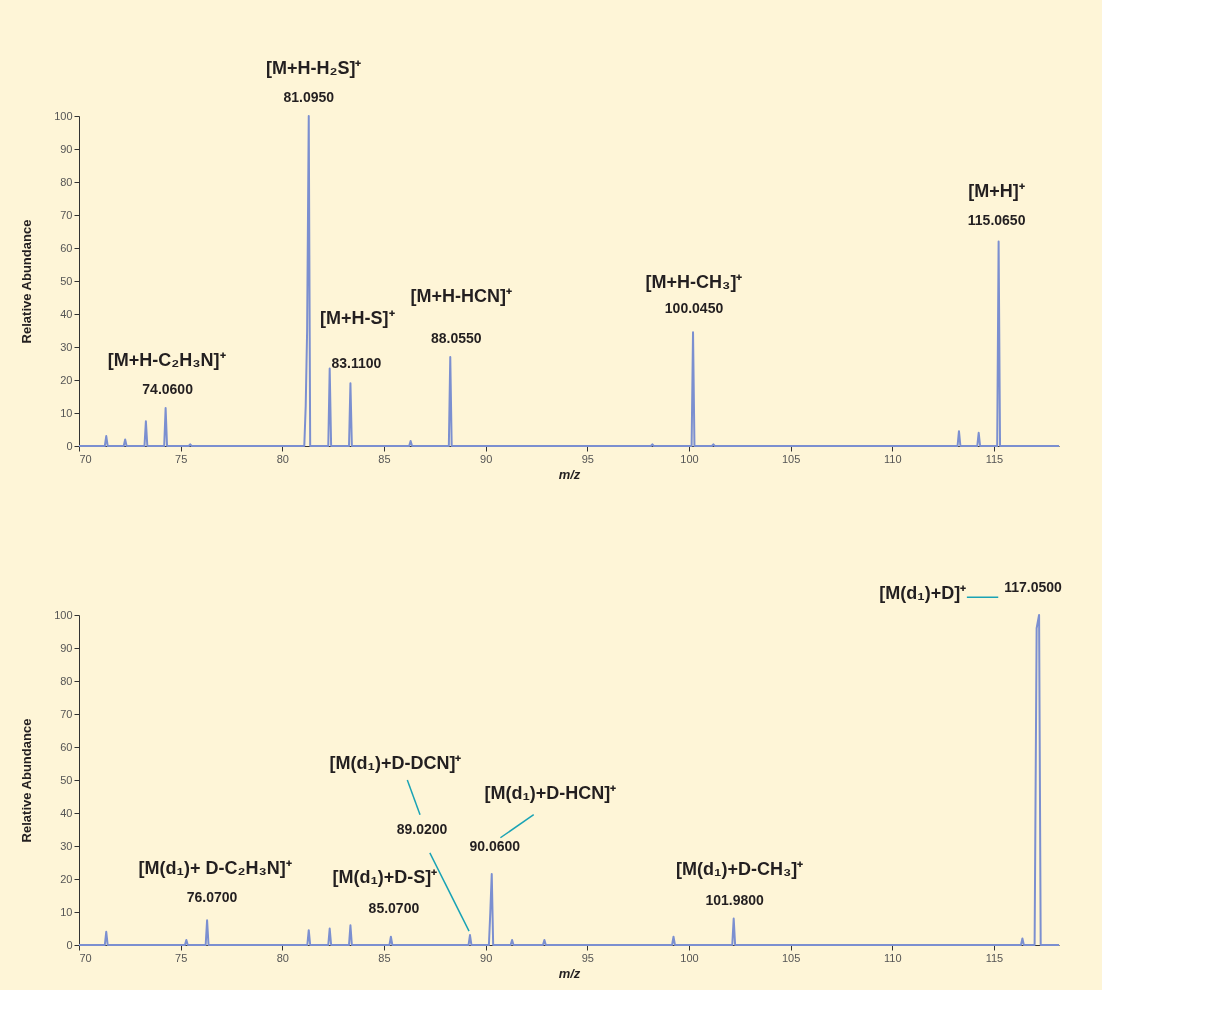 The image size is (1229, 1017). What do you see at coordinates (394, 907) in the screenshot?
I see `annotation: 85.0700` at bounding box center [394, 907].